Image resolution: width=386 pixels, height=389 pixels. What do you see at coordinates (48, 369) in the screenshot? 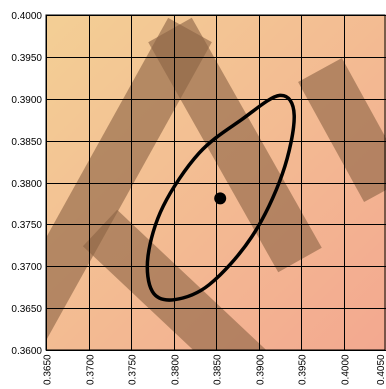
I see `x-tick-label: 0.3650` at bounding box center [48, 369].